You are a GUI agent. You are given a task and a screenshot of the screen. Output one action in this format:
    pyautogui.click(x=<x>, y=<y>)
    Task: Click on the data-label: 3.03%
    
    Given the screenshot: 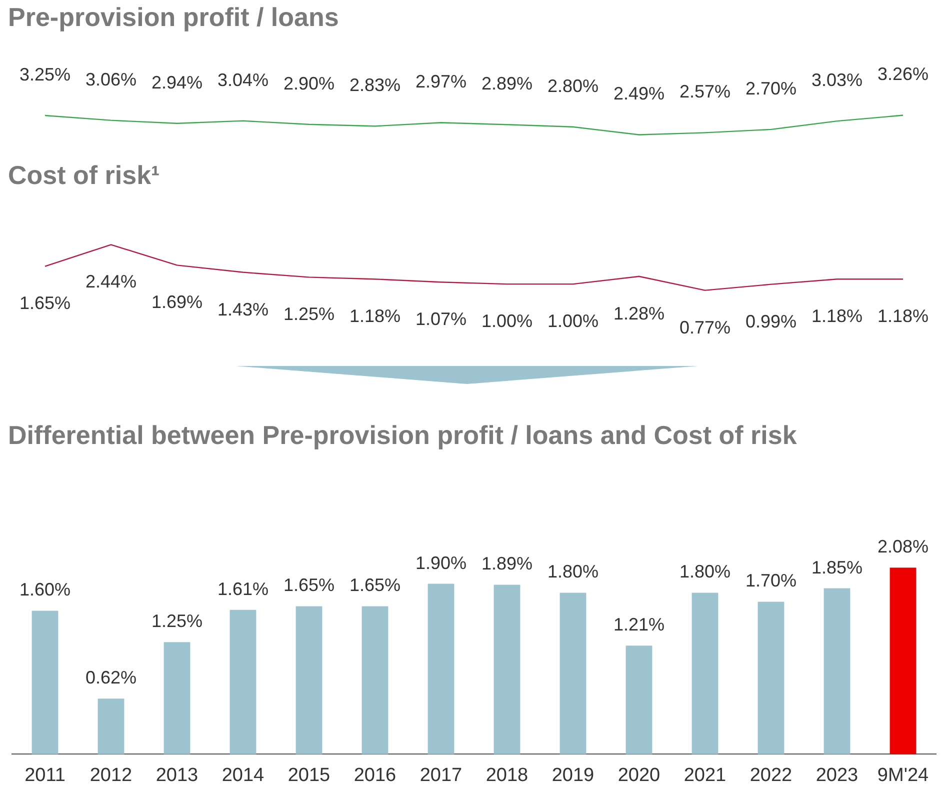 What is the action you would take?
    pyautogui.click(x=837, y=80)
    